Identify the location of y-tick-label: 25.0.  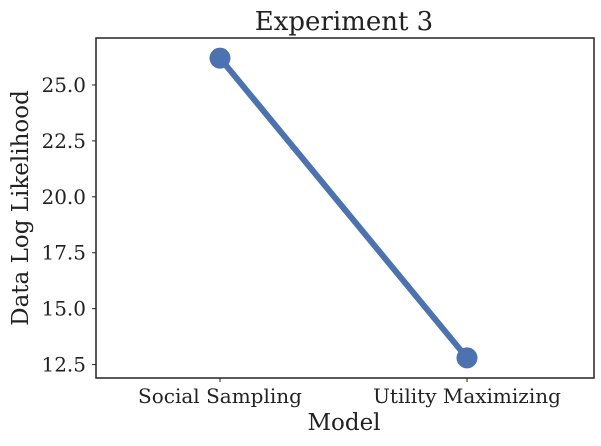
(63, 85).